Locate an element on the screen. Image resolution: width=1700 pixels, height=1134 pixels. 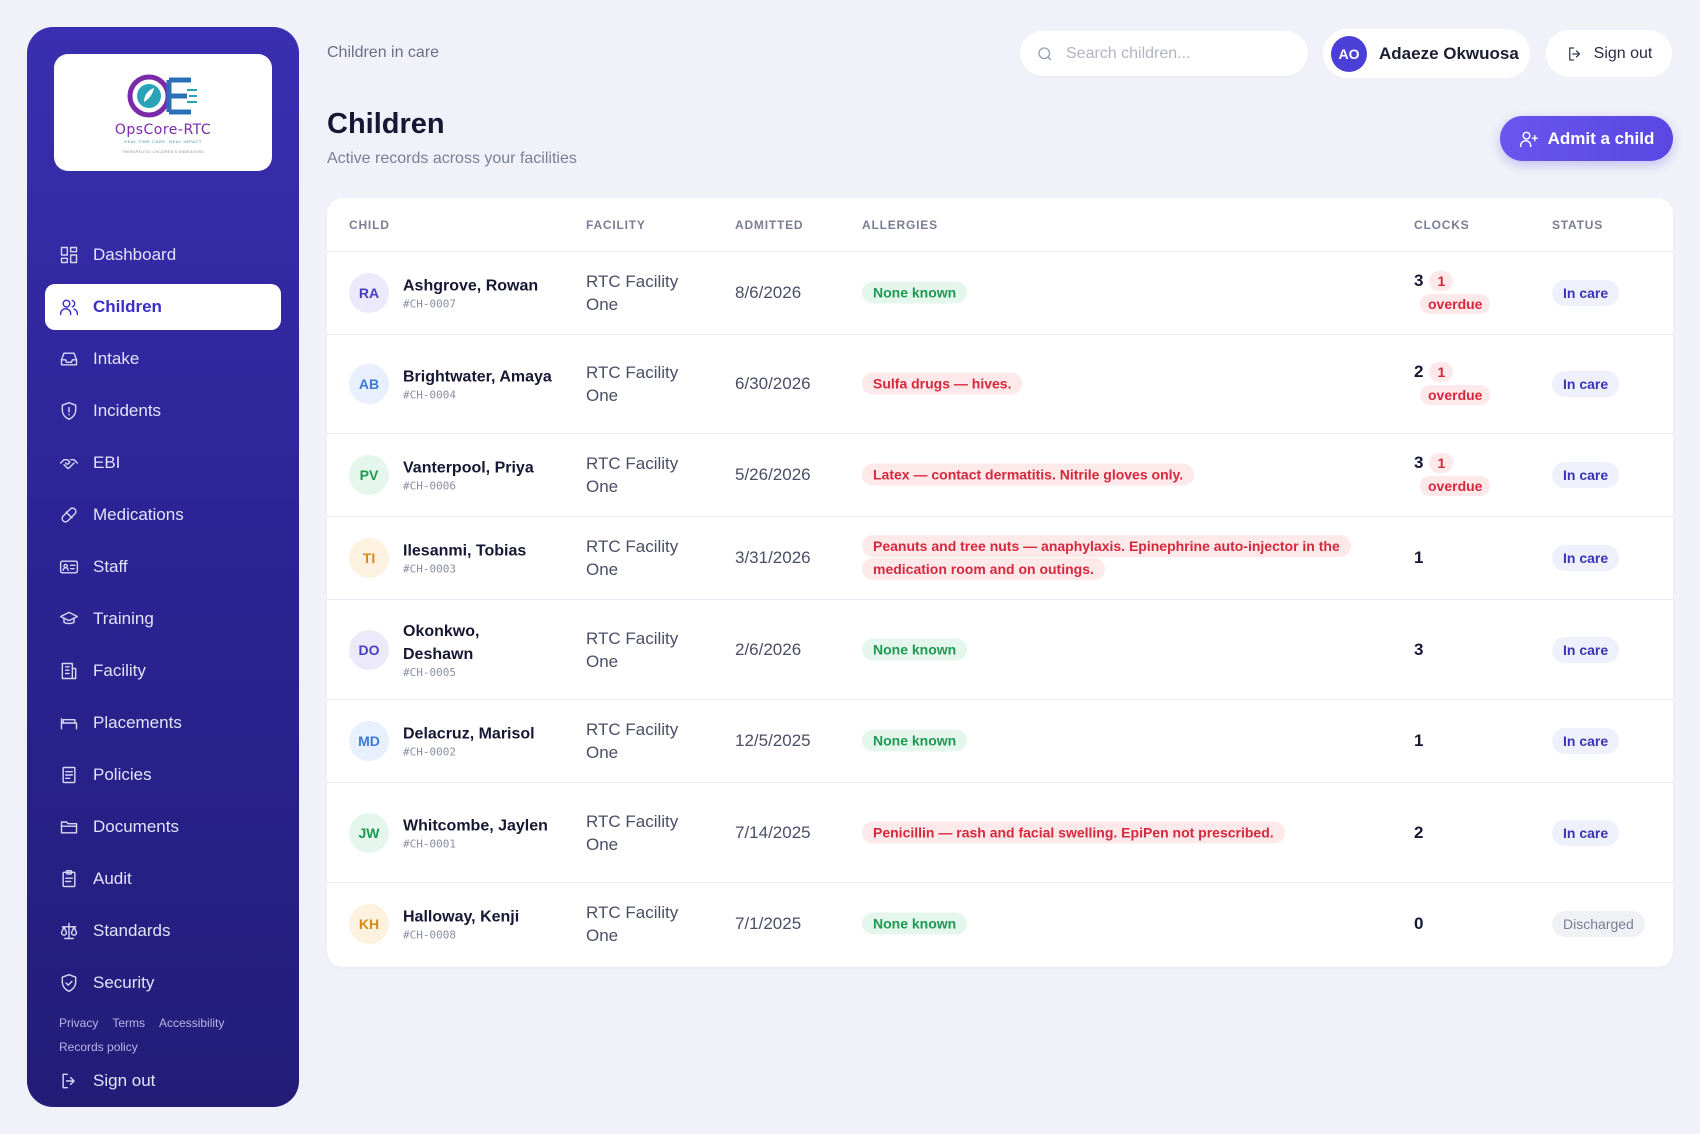
terms-link: Terms is located at coordinates (129, 1023).